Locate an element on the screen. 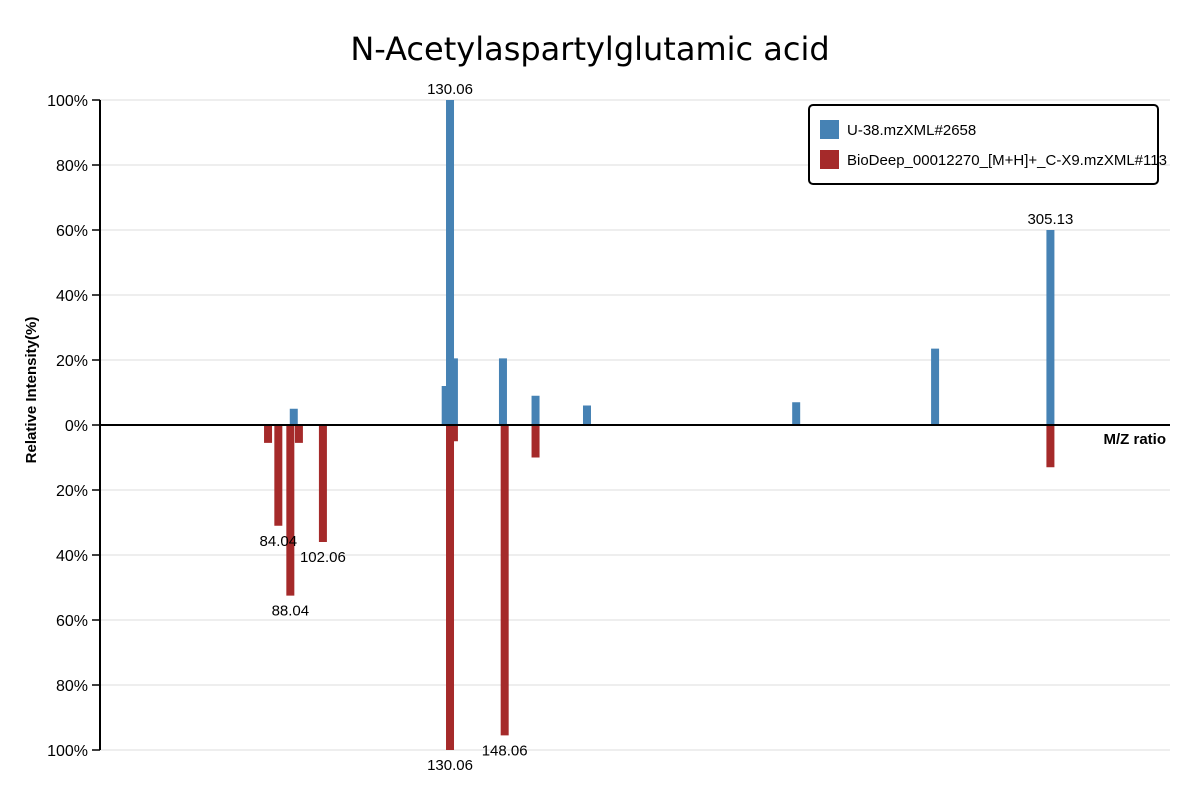  y-axis-ticks: 100% 80% 60% 40% 20% 0% 20% 40% 60% 80% 100% is located at coordinates (73, 426).